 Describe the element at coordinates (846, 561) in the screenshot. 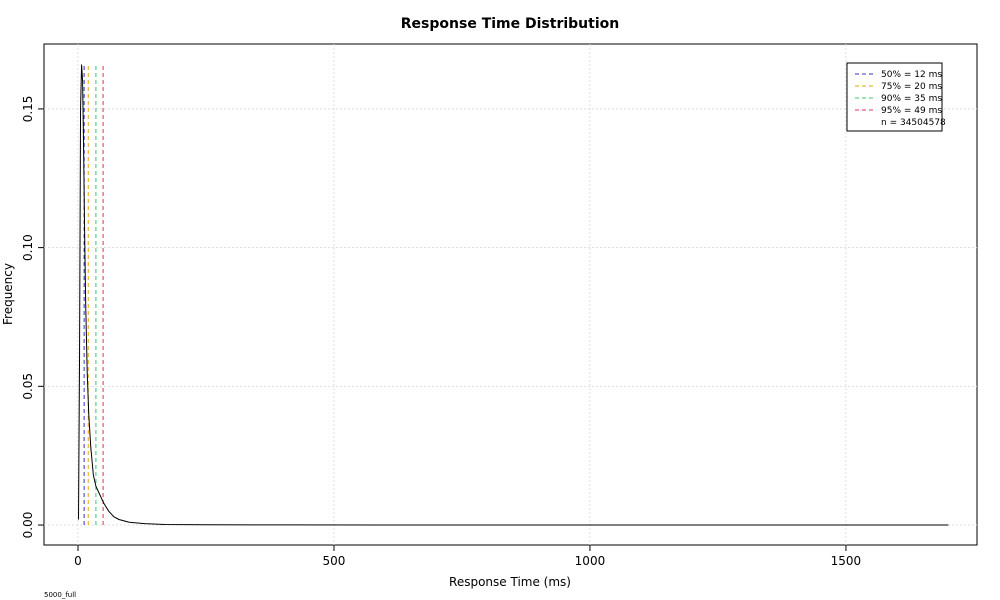

I see `x-tick-label: 1500` at that location.